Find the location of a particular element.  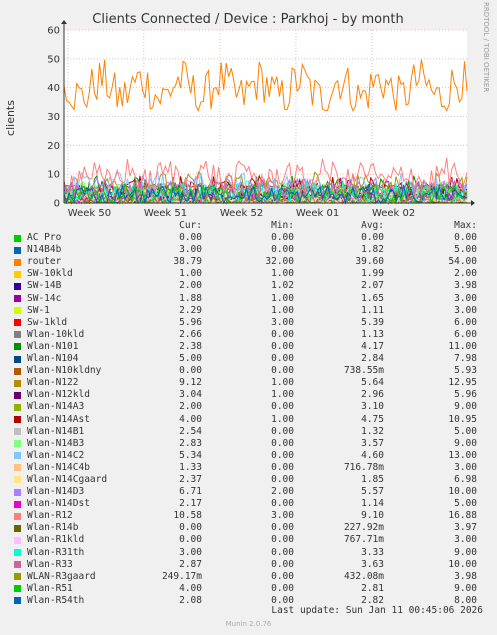

x-tick-label: Week 50 is located at coordinates (89, 213).